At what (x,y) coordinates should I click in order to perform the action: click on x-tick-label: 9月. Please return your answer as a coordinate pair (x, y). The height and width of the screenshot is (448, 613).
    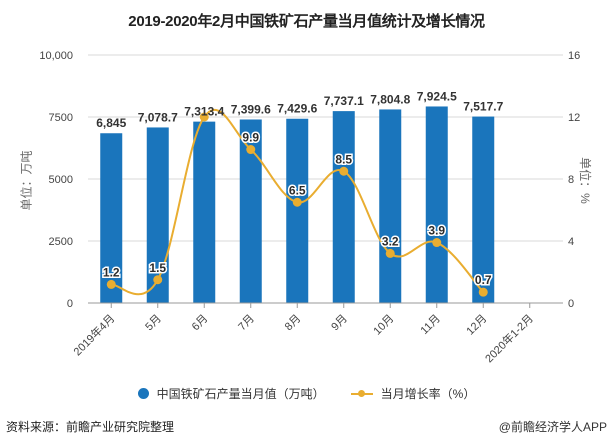
    Looking at the image, I should click on (339, 323).